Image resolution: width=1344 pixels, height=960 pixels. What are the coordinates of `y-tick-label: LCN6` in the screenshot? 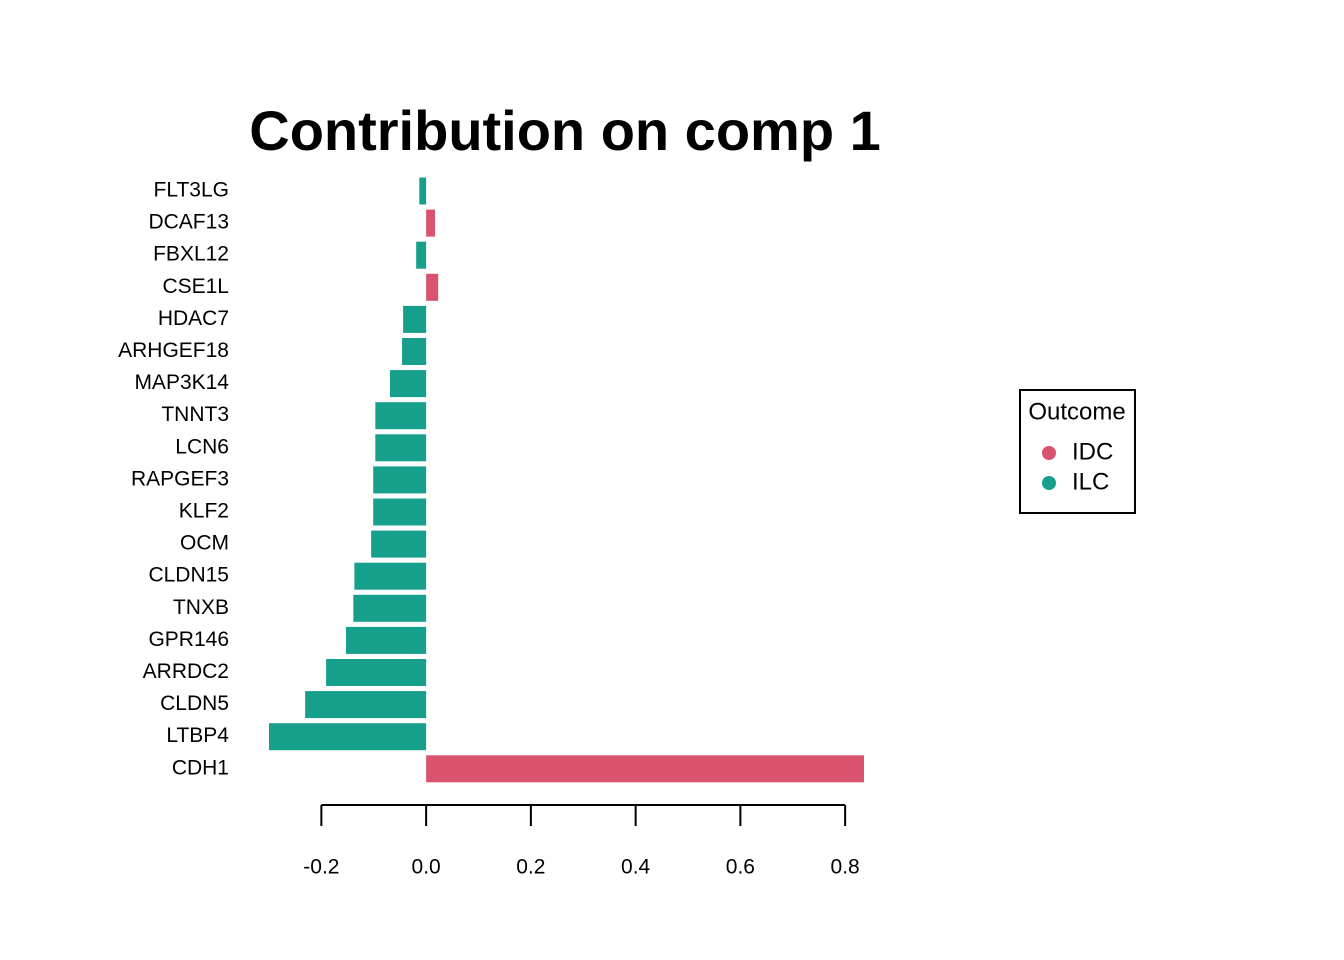 It's located at (202, 446).